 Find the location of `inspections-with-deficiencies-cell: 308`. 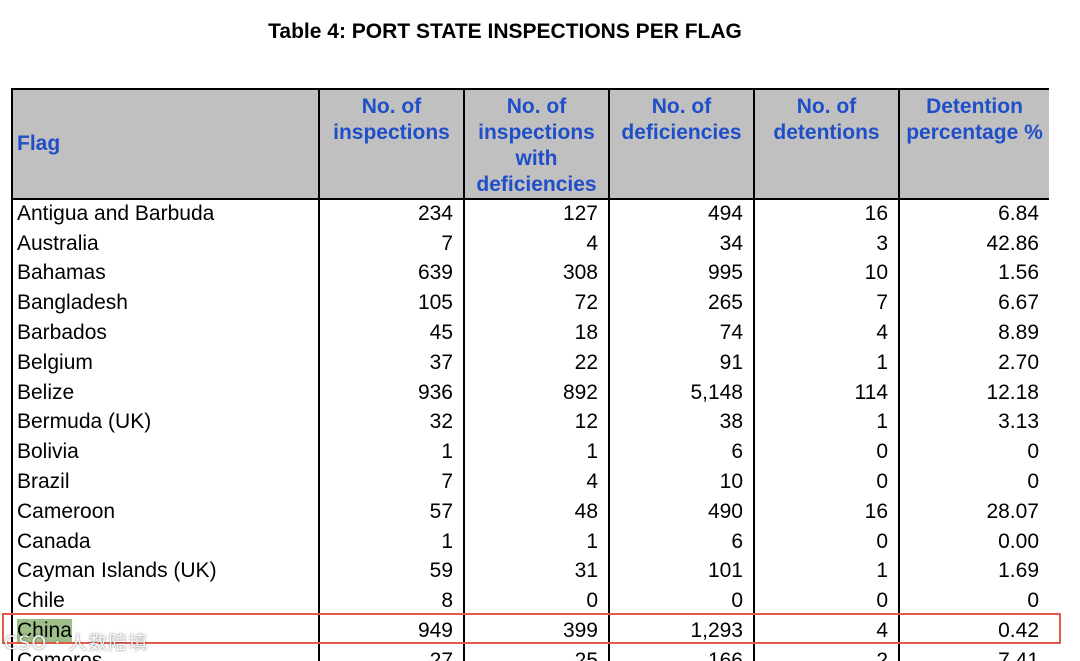

inspections-with-deficiencies-cell: 308 is located at coordinates (536, 273).